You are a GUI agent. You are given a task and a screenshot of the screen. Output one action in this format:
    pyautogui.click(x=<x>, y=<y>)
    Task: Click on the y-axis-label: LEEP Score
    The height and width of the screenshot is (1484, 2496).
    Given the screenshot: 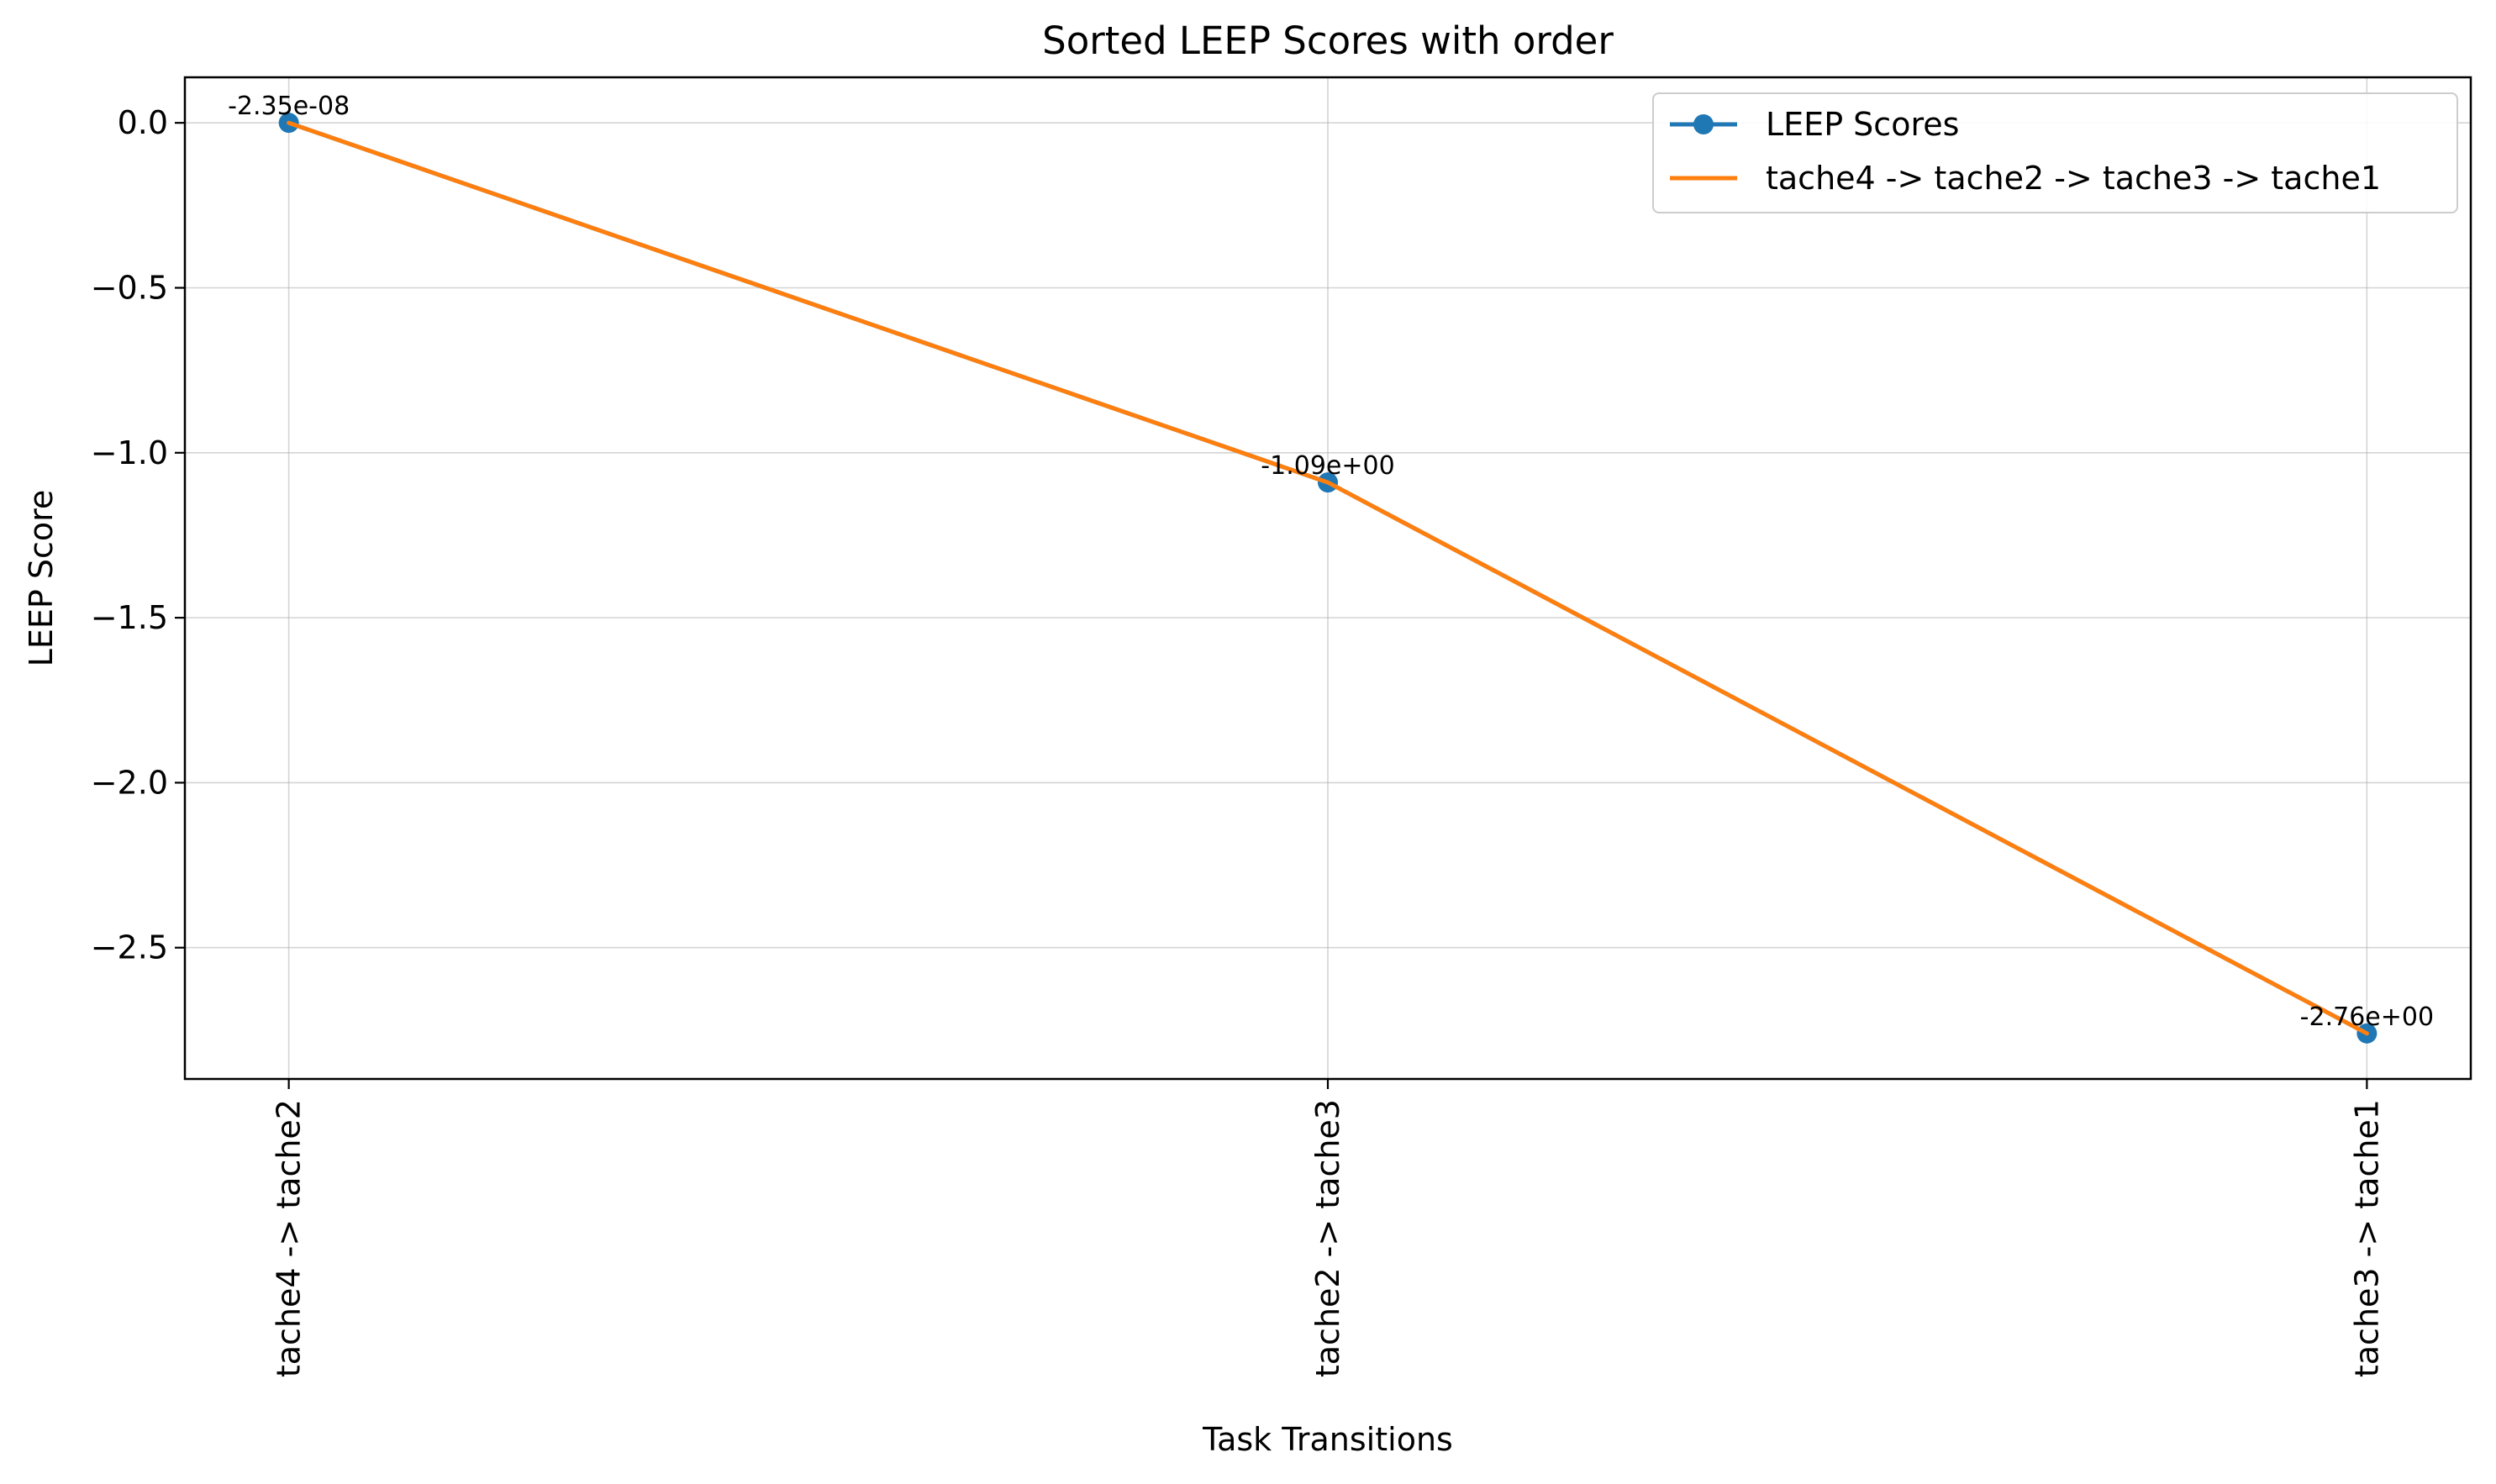 What is the action you would take?
    pyautogui.click(x=41, y=578)
    